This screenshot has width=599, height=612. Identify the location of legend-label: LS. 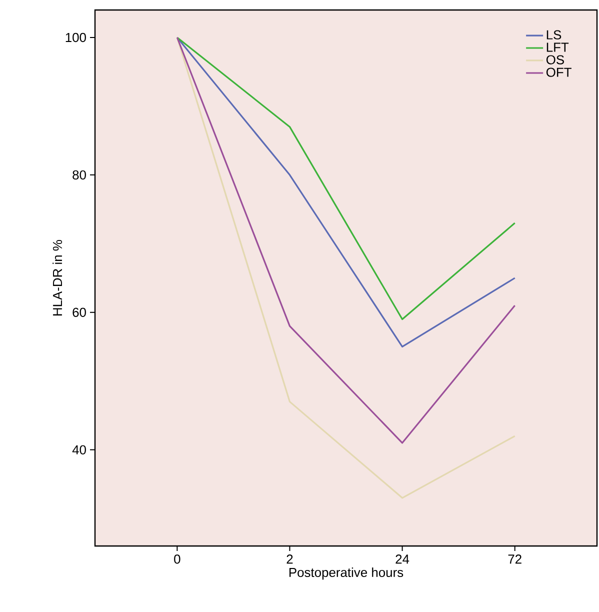
(554, 35).